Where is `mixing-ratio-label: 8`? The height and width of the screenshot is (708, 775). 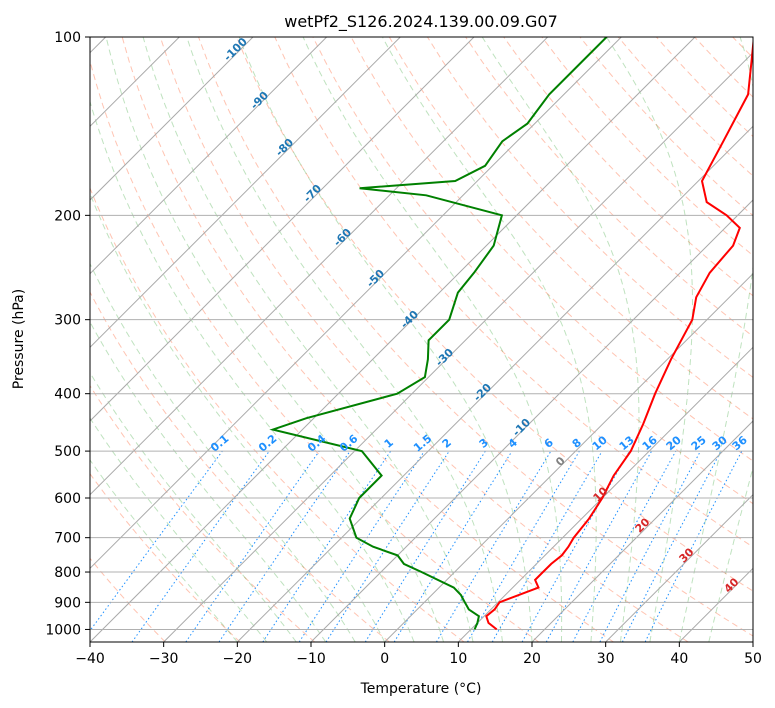
mixing-ratio-label: 8 is located at coordinates (577, 443).